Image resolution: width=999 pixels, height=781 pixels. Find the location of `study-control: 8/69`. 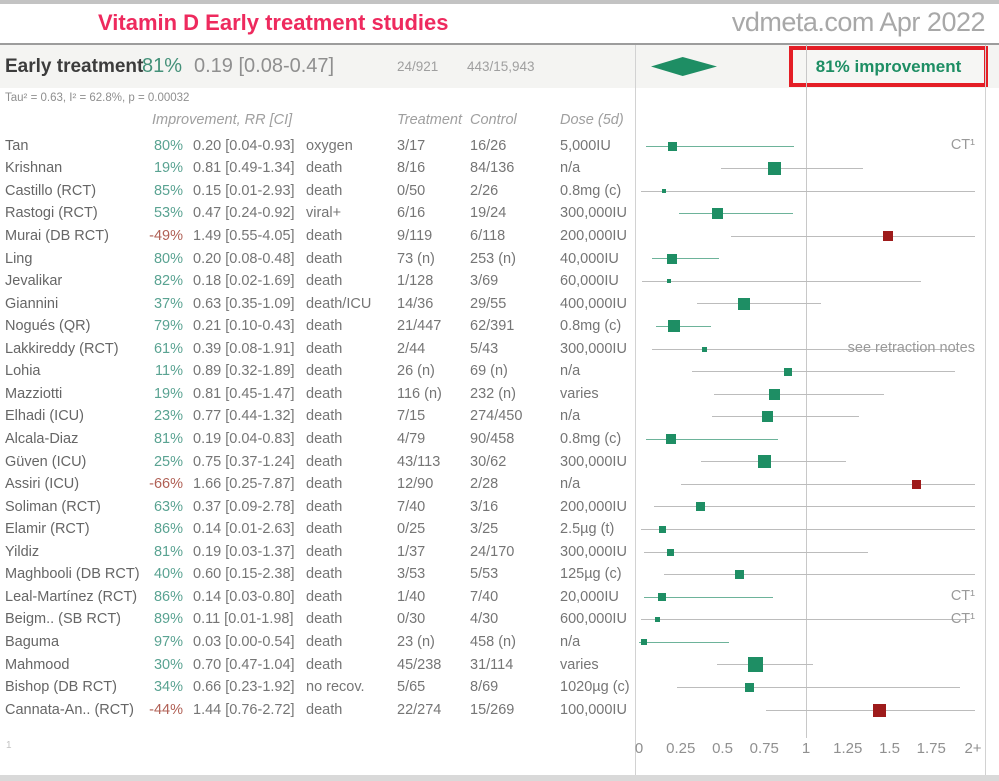

study-control: 8/69 is located at coordinates (484, 687).